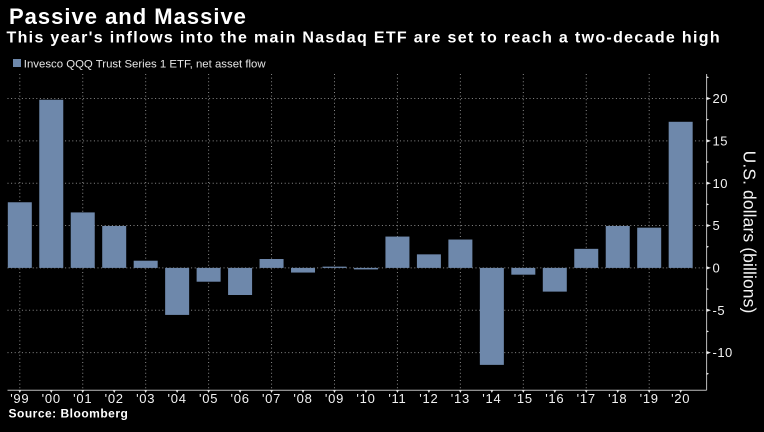 The height and width of the screenshot is (432, 764). Describe the element at coordinates (523, 398) in the screenshot. I see `svg-text: '15` at that location.